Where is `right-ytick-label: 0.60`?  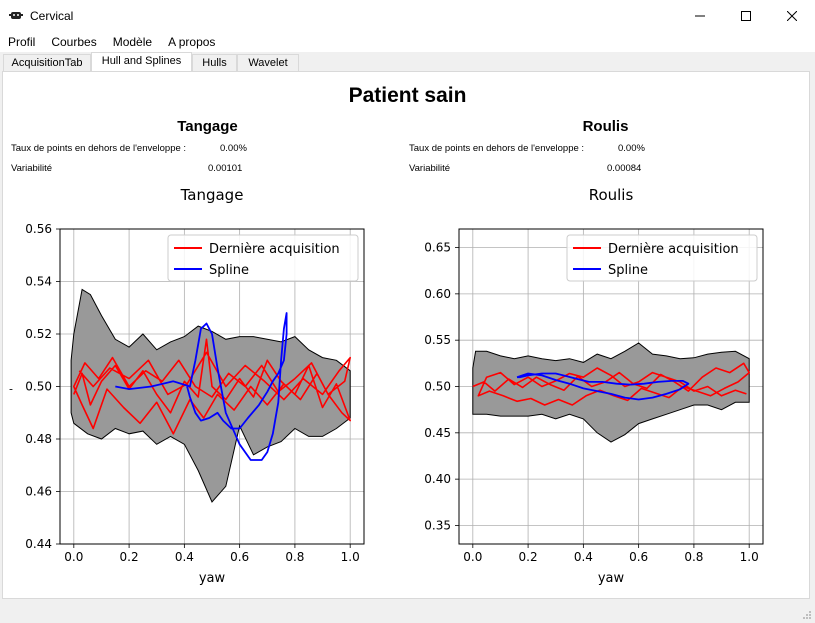
right-ytick-label: 0.60 is located at coordinates (437, 294).